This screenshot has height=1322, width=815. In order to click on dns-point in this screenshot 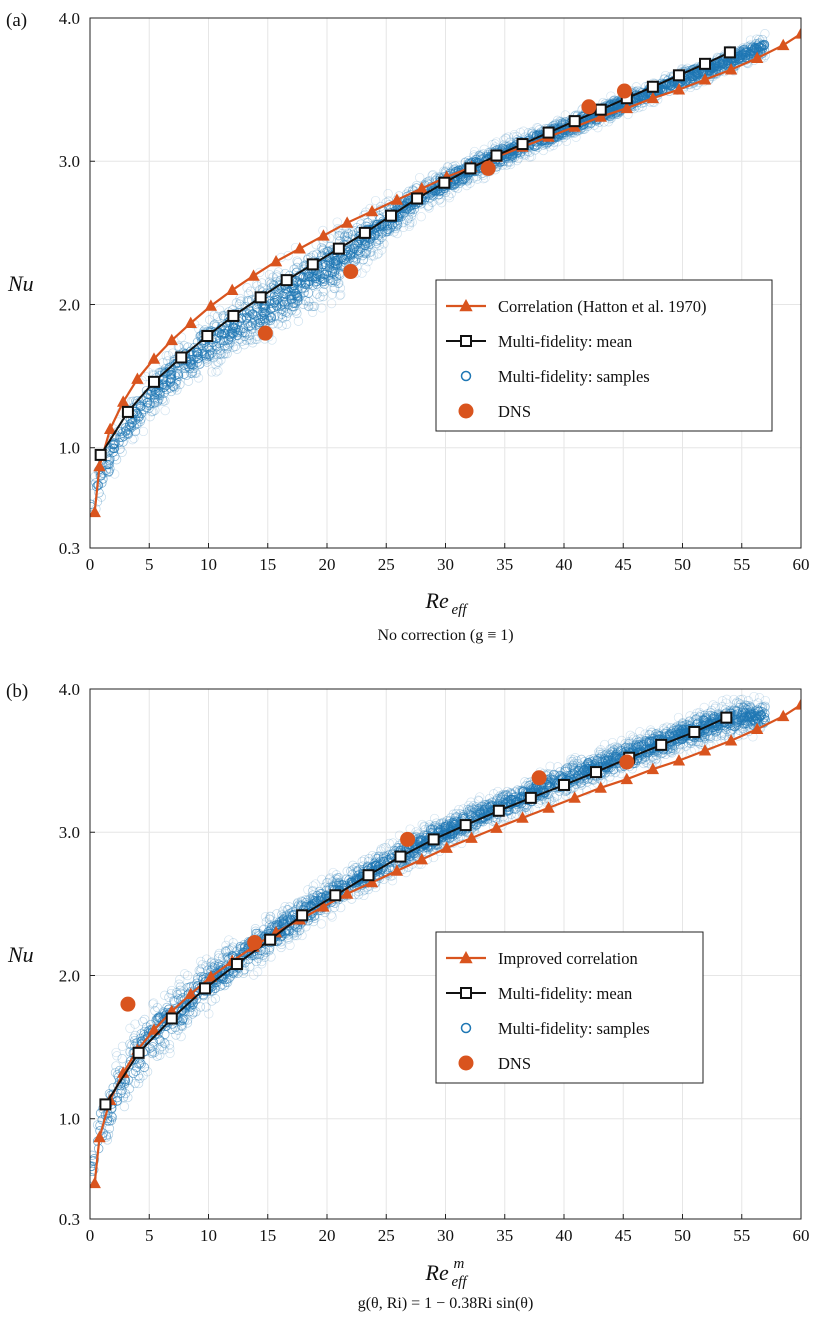, I will do `click(488, 168)`.